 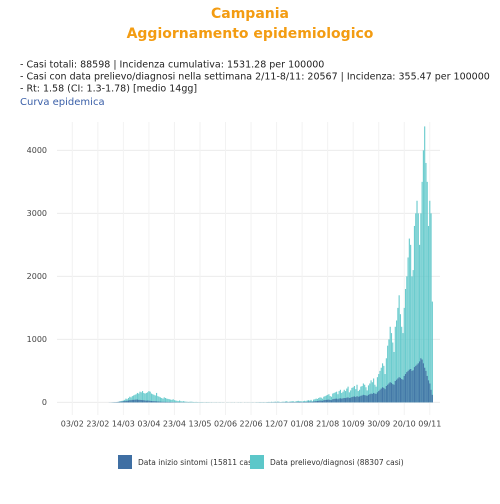 I want to click on y-tick-label: 2000, so click(x=37, y=276).